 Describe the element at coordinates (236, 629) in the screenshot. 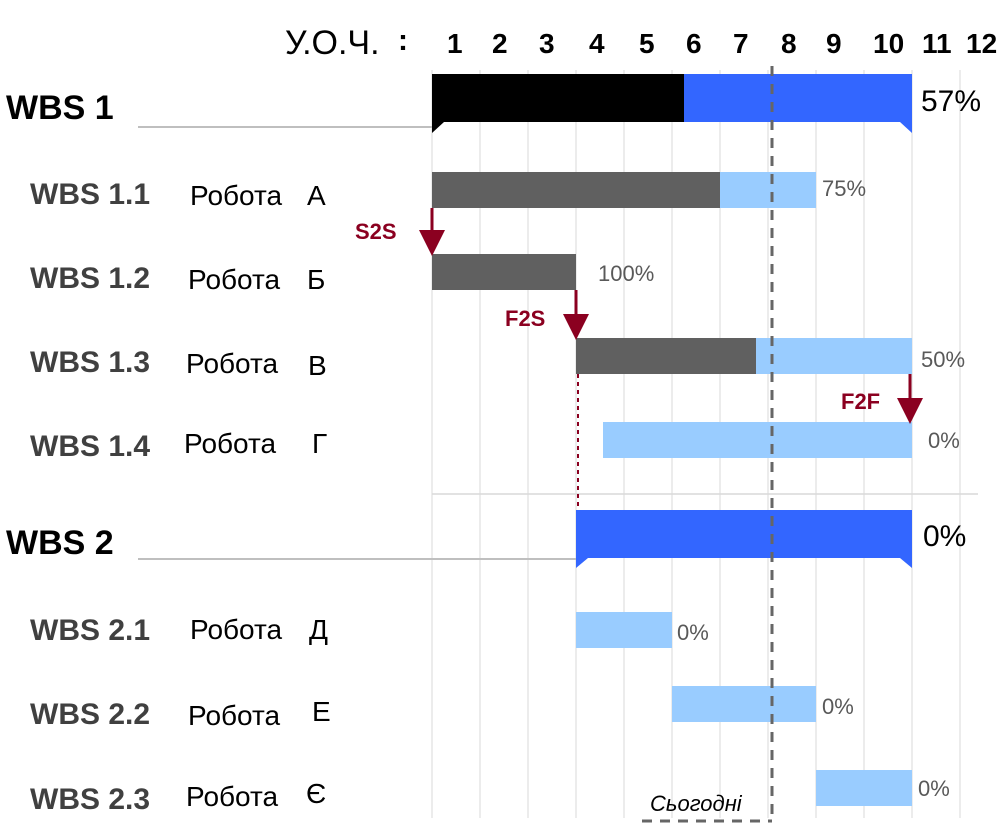

I see `task-word-wbs-2-1: Робота` at that location.